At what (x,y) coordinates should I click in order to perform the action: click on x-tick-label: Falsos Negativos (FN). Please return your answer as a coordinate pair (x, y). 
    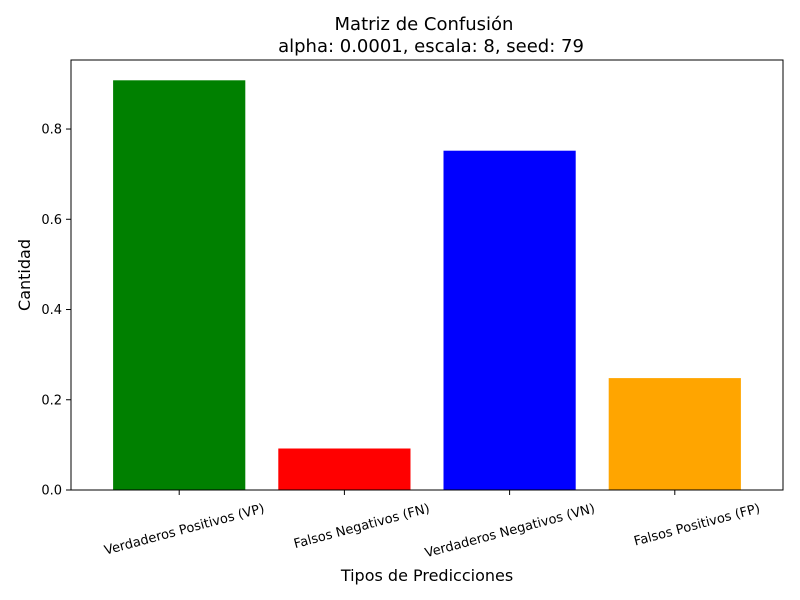
    Looking at the image, I should click on (361, 526).